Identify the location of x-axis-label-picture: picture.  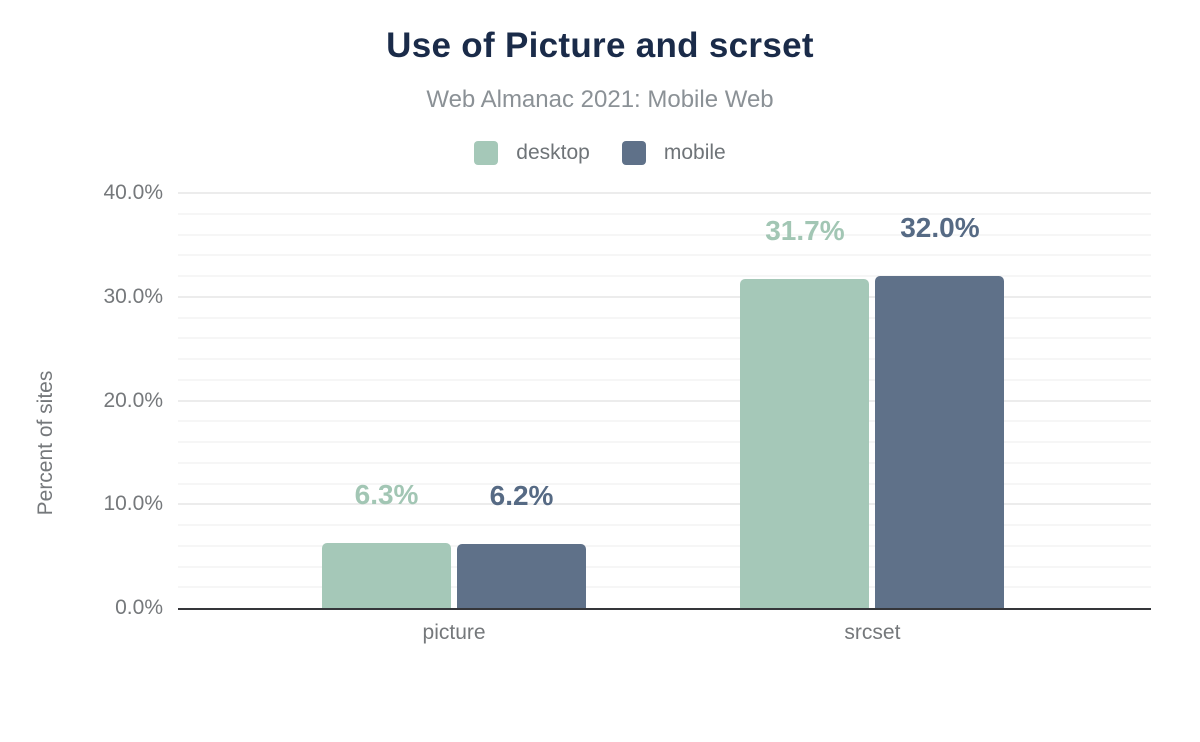
(454, 632).